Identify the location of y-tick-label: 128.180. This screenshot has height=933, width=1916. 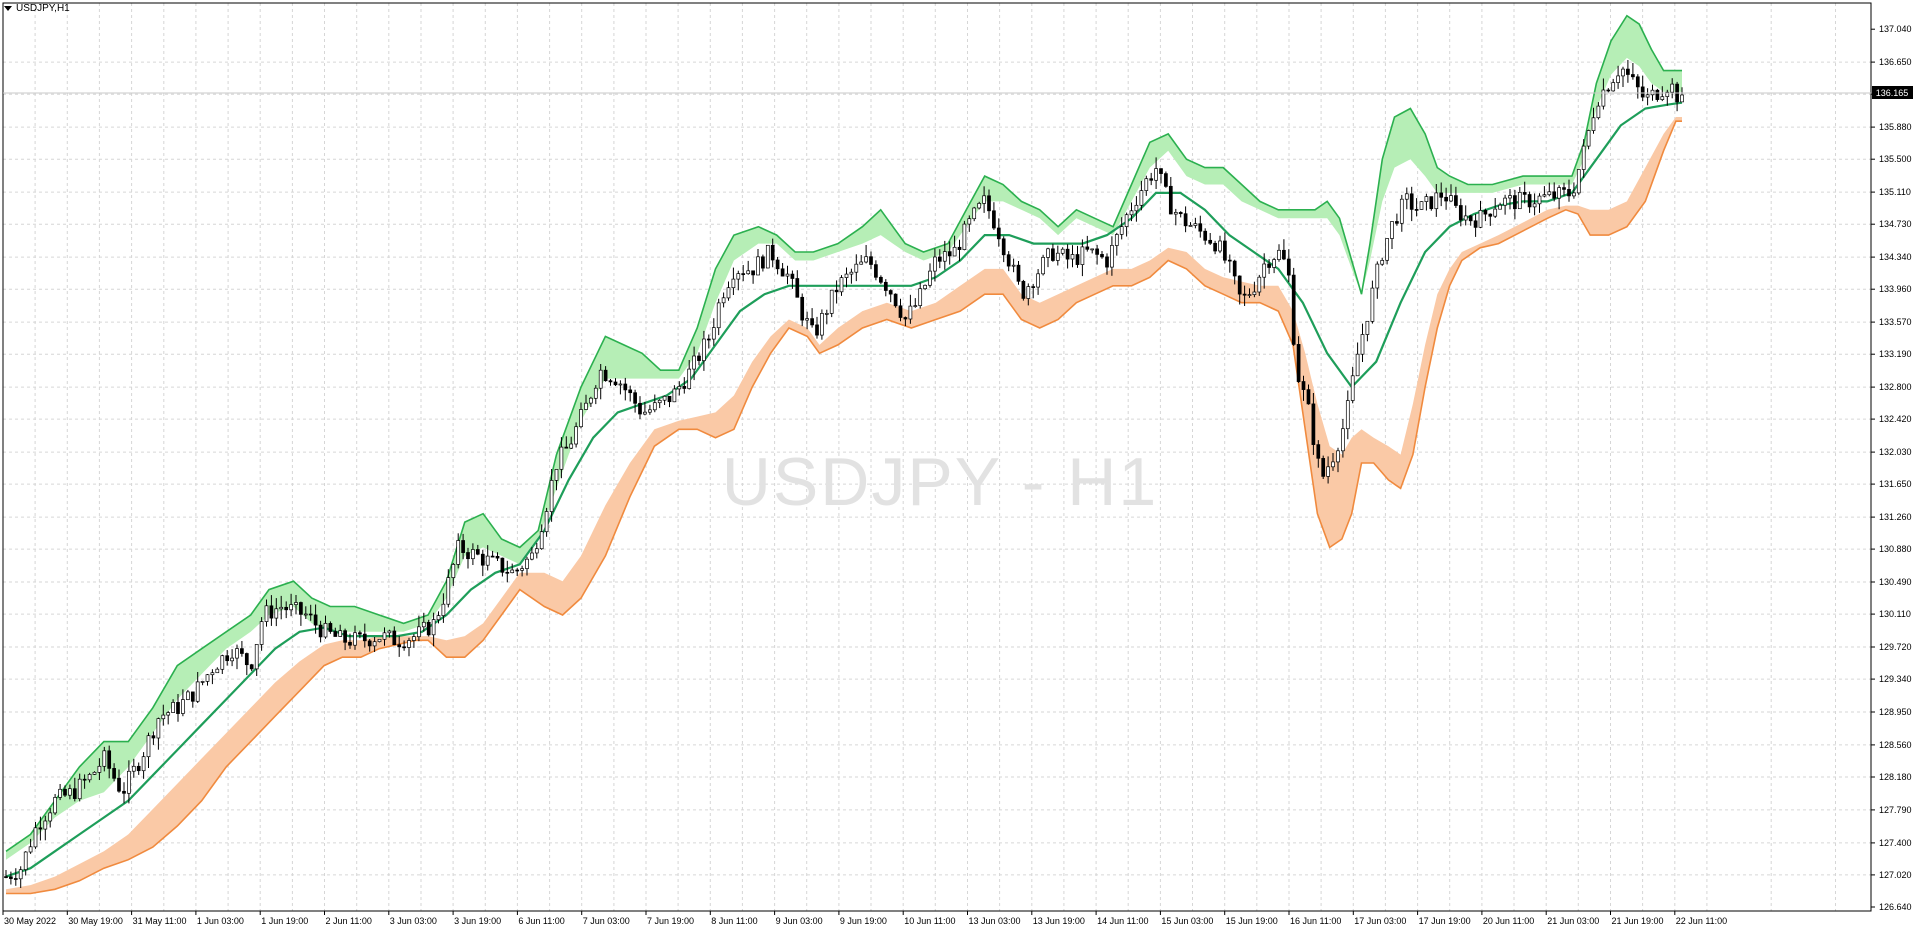
(1895, 777).